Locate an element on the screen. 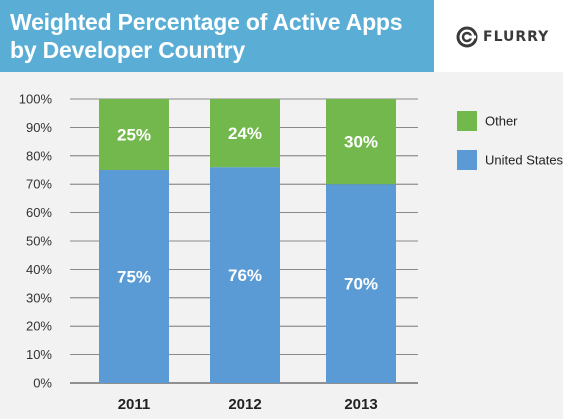 Image resolution: width=563 pixels, height=419 pixels. y-tick-label: 10% is located at coordinates (39, 354).